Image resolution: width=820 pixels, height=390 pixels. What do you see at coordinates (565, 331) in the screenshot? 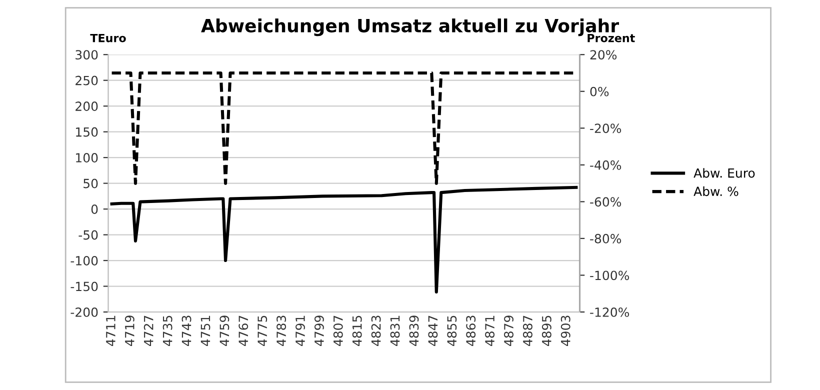
I see `x-tick-label: 4903` at bounding box center [565, 331].